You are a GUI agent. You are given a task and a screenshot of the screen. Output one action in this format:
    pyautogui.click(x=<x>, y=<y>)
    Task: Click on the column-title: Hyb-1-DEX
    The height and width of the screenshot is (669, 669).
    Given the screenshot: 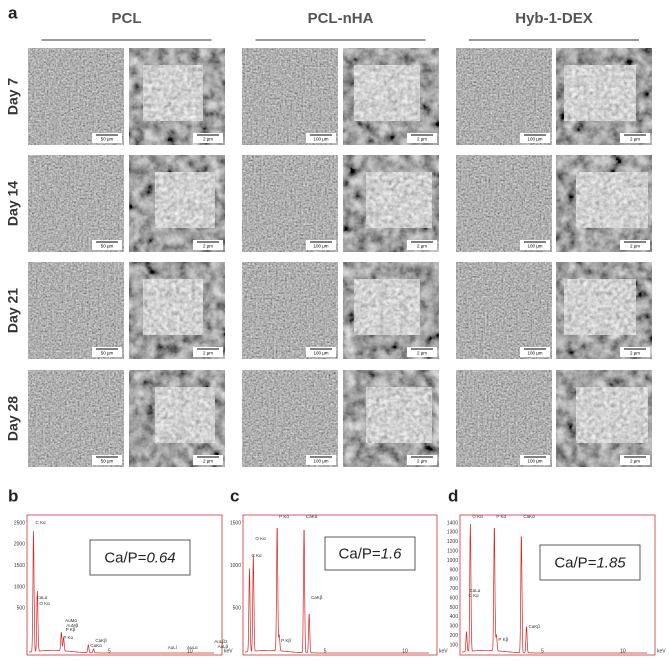 What is the action you would take?
    pyautogui.click(x=554, y=18)
    